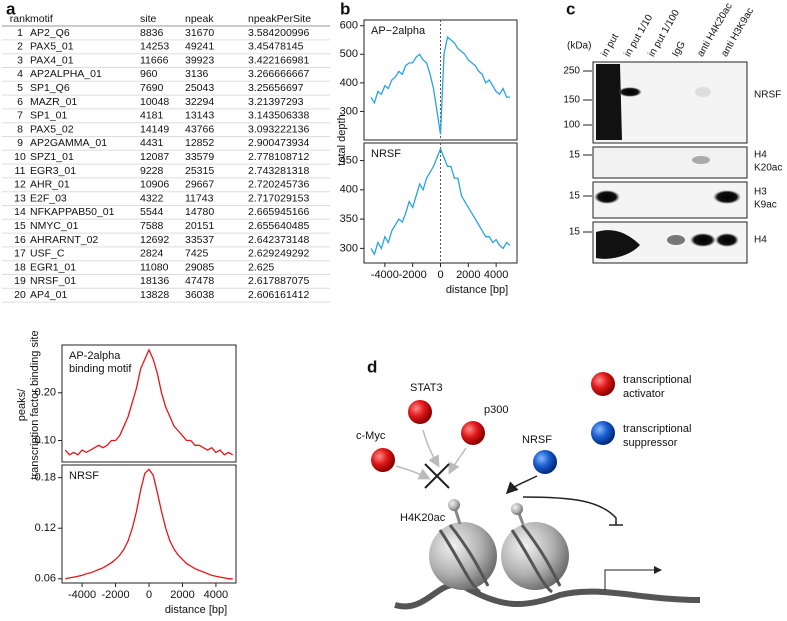 This screenshot has width=787, height=621. I want to click on western-blot, so click(670, 162).